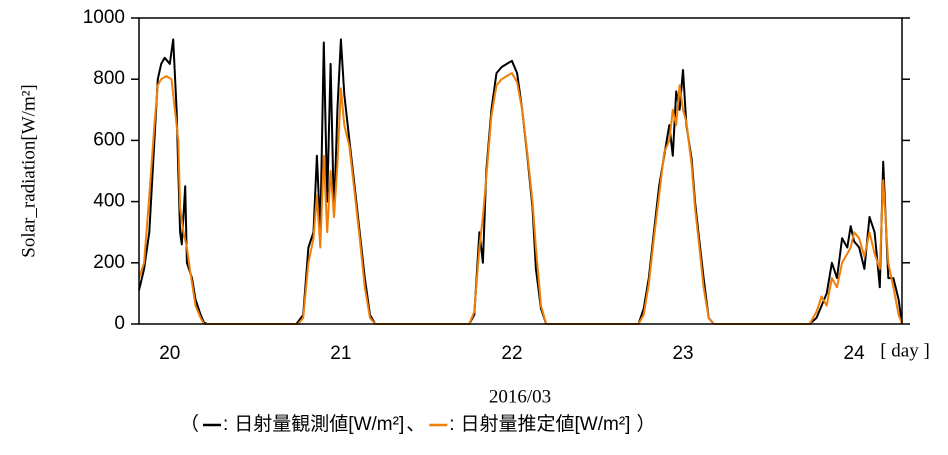 This screenshot has height=455, width=948. What do you see at coordinates (169, 353) in the screenshot?
I see `x-tick-label: 20` at bounding box center [169, 353].